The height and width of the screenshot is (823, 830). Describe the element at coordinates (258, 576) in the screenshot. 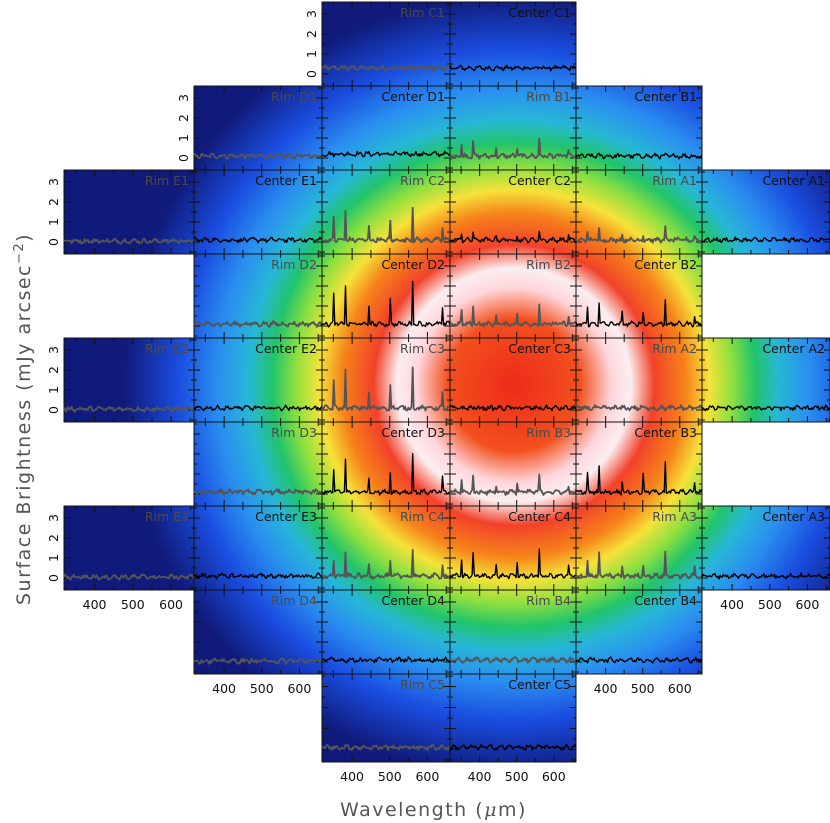

I see `spectrum-center-e3` at that location.